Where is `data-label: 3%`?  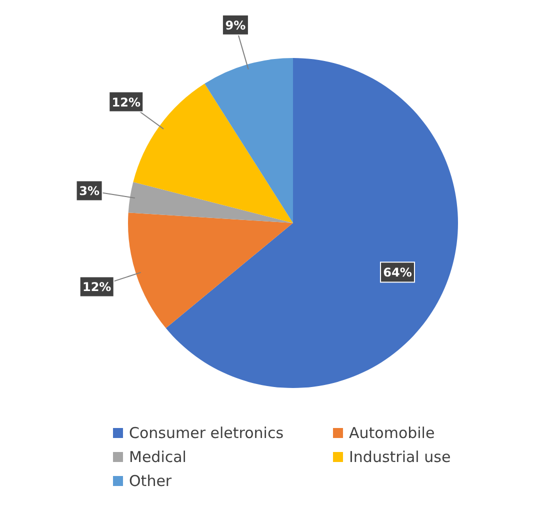
data-label: 3% is located at coordinates (89, 191).